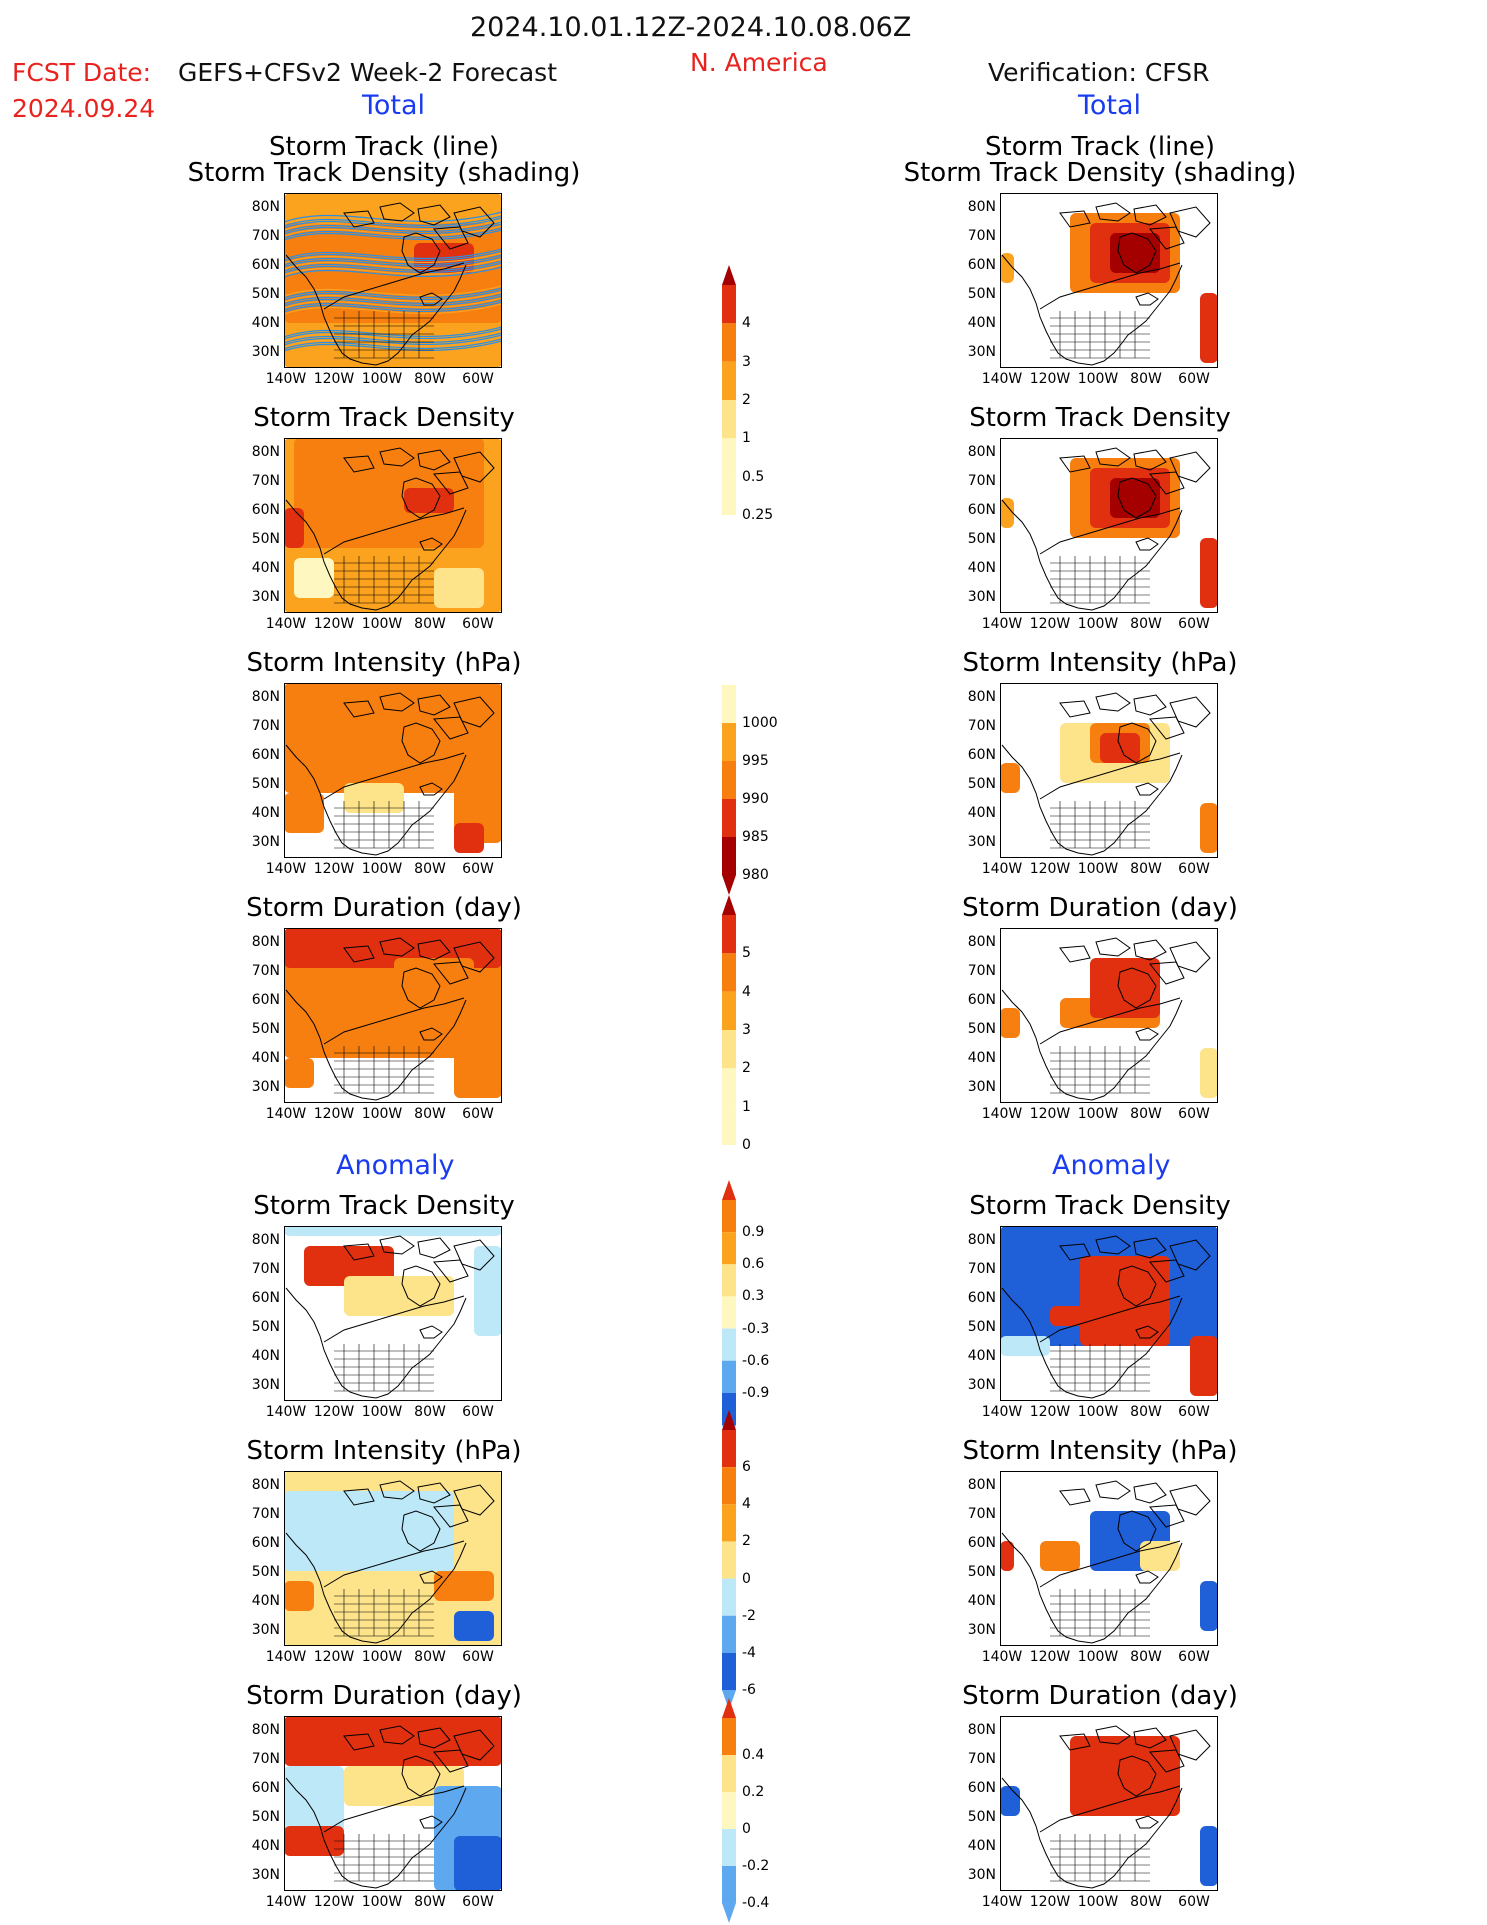  Describe the element at coordinates (729, 1312) in the screenshot. I see `density-anom-colorbar` at that location.